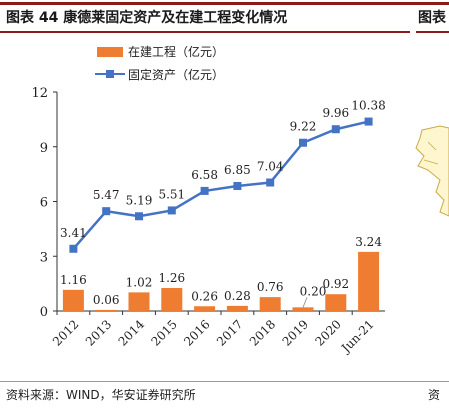  Describe the element at coordinates (229, 332) in the screenshot. I see `x-tick-label: 2017` at that location.